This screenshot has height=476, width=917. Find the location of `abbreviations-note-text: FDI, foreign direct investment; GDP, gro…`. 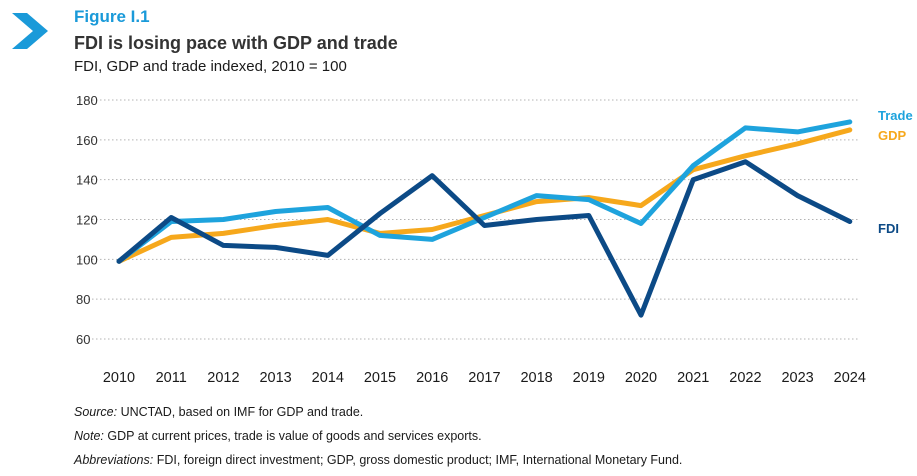

abbreviations-note-text: FDI, foreign direct investment; GDP, gro… is located at coordinates (418, 460).